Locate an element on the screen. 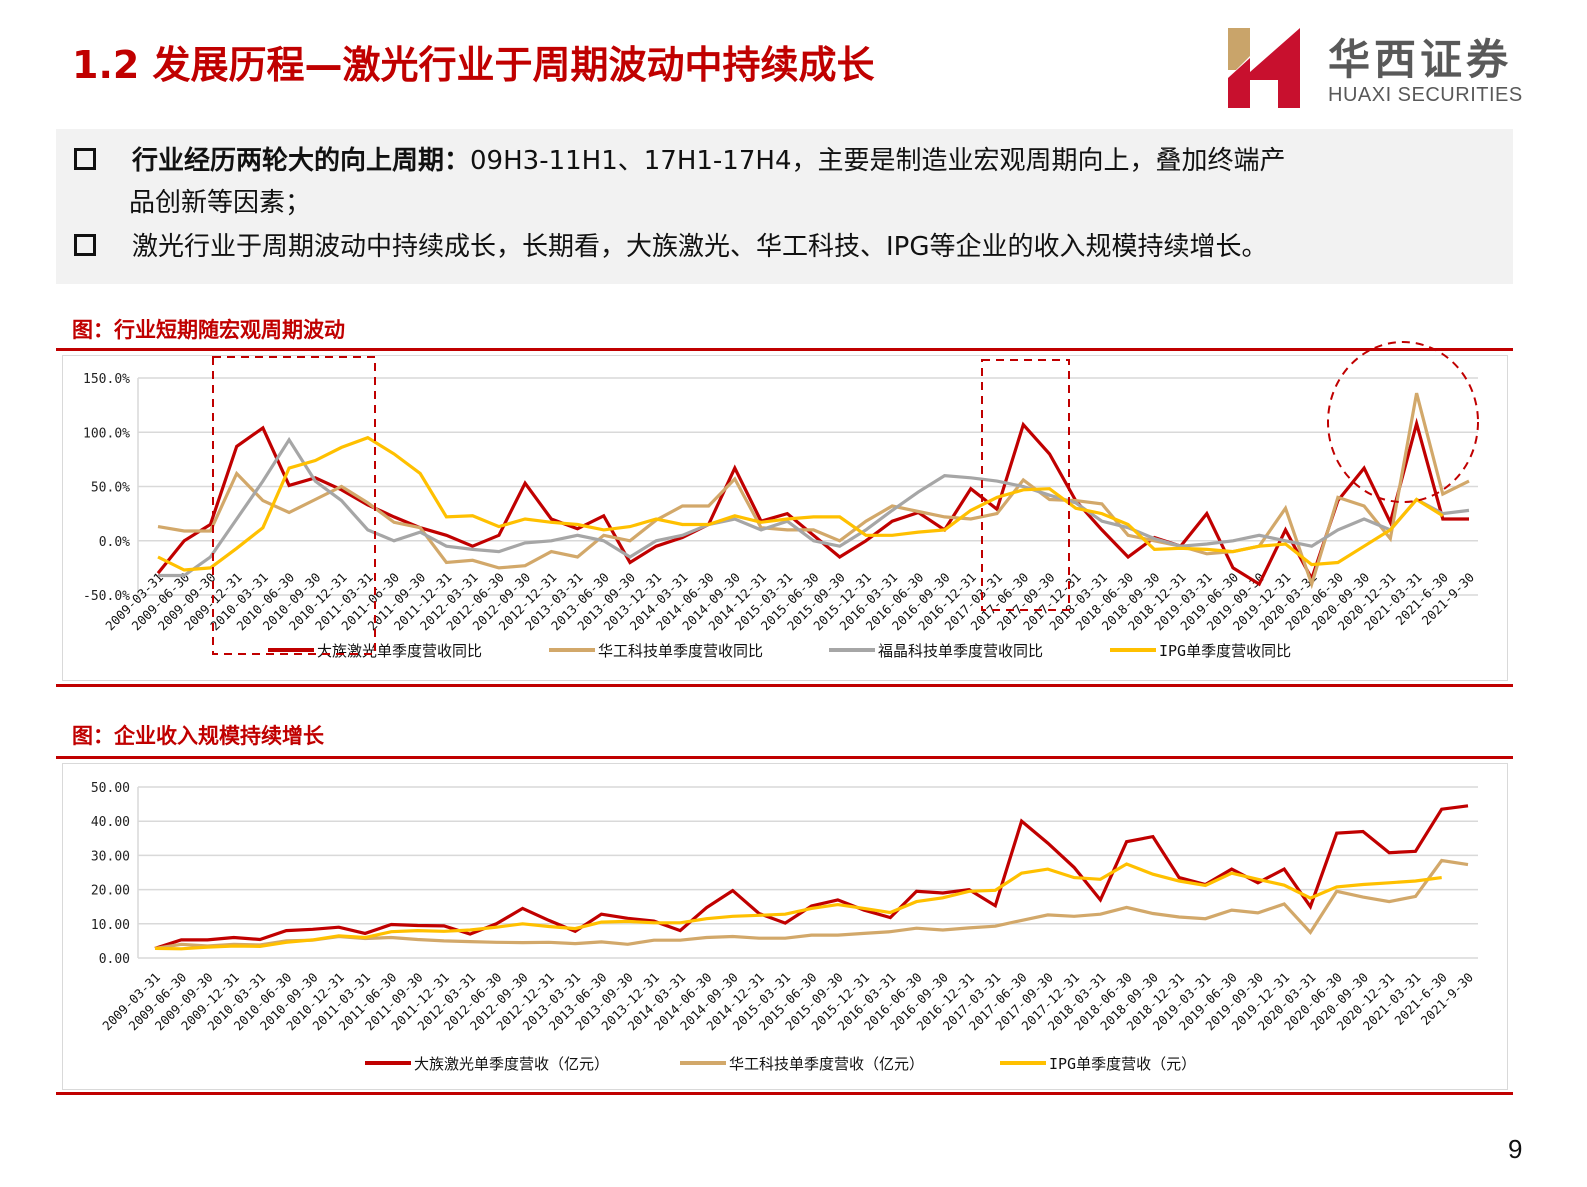  figure-1-title: 图：行业短期随宏观周期波动 is located at coordinates (208, 330).